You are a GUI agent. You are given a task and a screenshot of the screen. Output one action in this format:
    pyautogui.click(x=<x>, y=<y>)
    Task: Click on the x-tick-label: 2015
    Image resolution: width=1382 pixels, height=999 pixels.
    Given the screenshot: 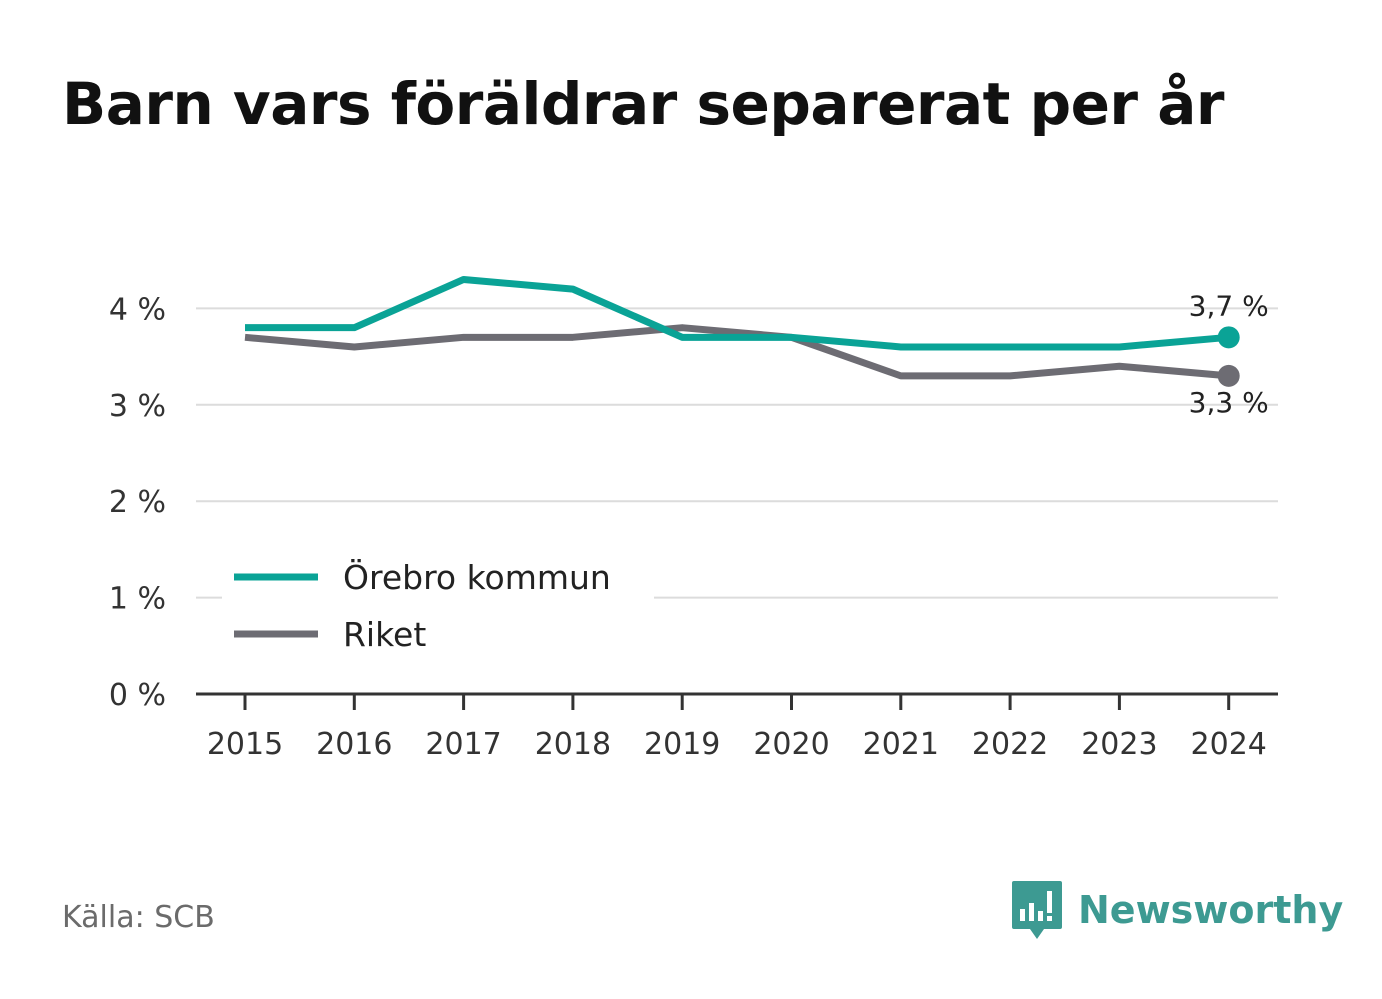 What is the action you would take?
    pyautogui.click(x=245, y=744)
    